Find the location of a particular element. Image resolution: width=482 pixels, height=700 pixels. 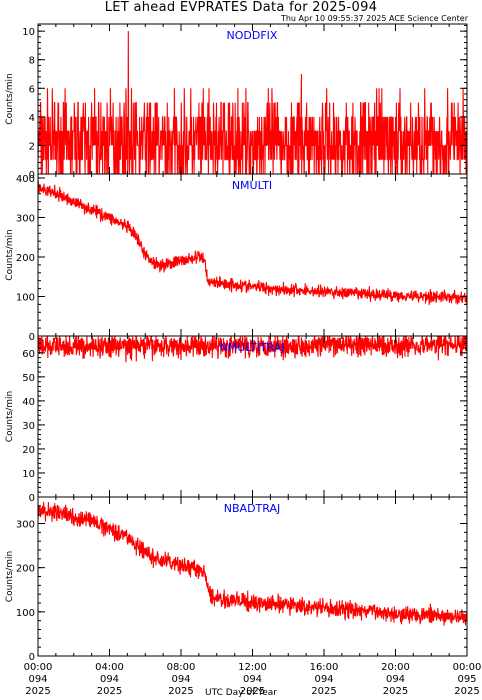

x-tick-label-doy: 095 is located at coordinates (466, 679).